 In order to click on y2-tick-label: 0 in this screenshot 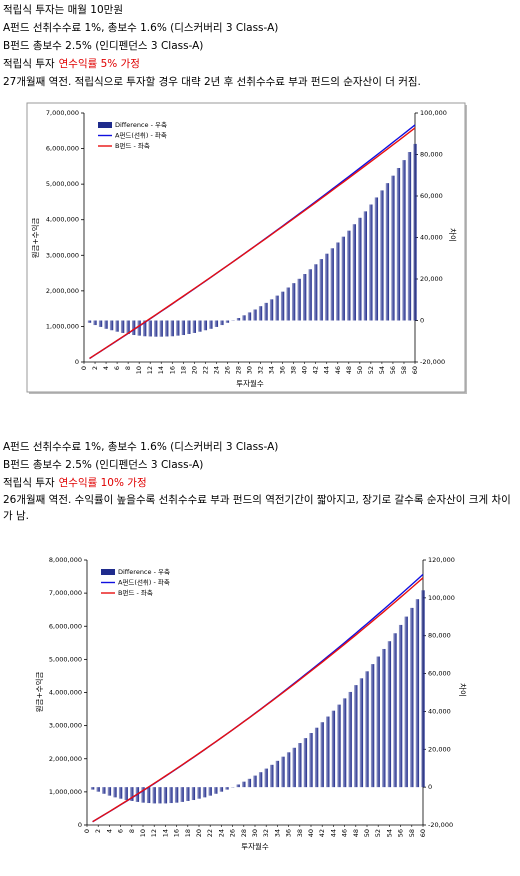, I will do `click(422, 321)`.